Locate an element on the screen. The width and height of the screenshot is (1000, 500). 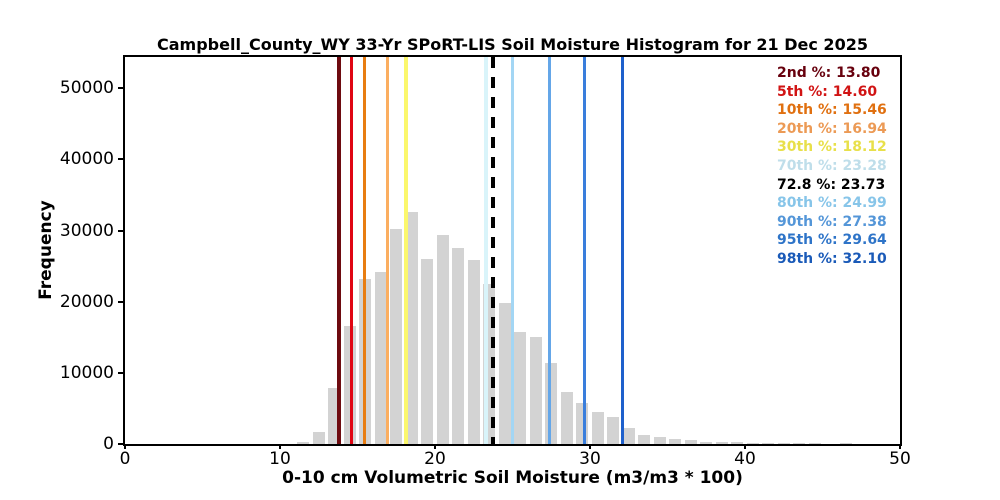
legend-entry: 10th %: 15.46 is located at coordinates (832, 110).